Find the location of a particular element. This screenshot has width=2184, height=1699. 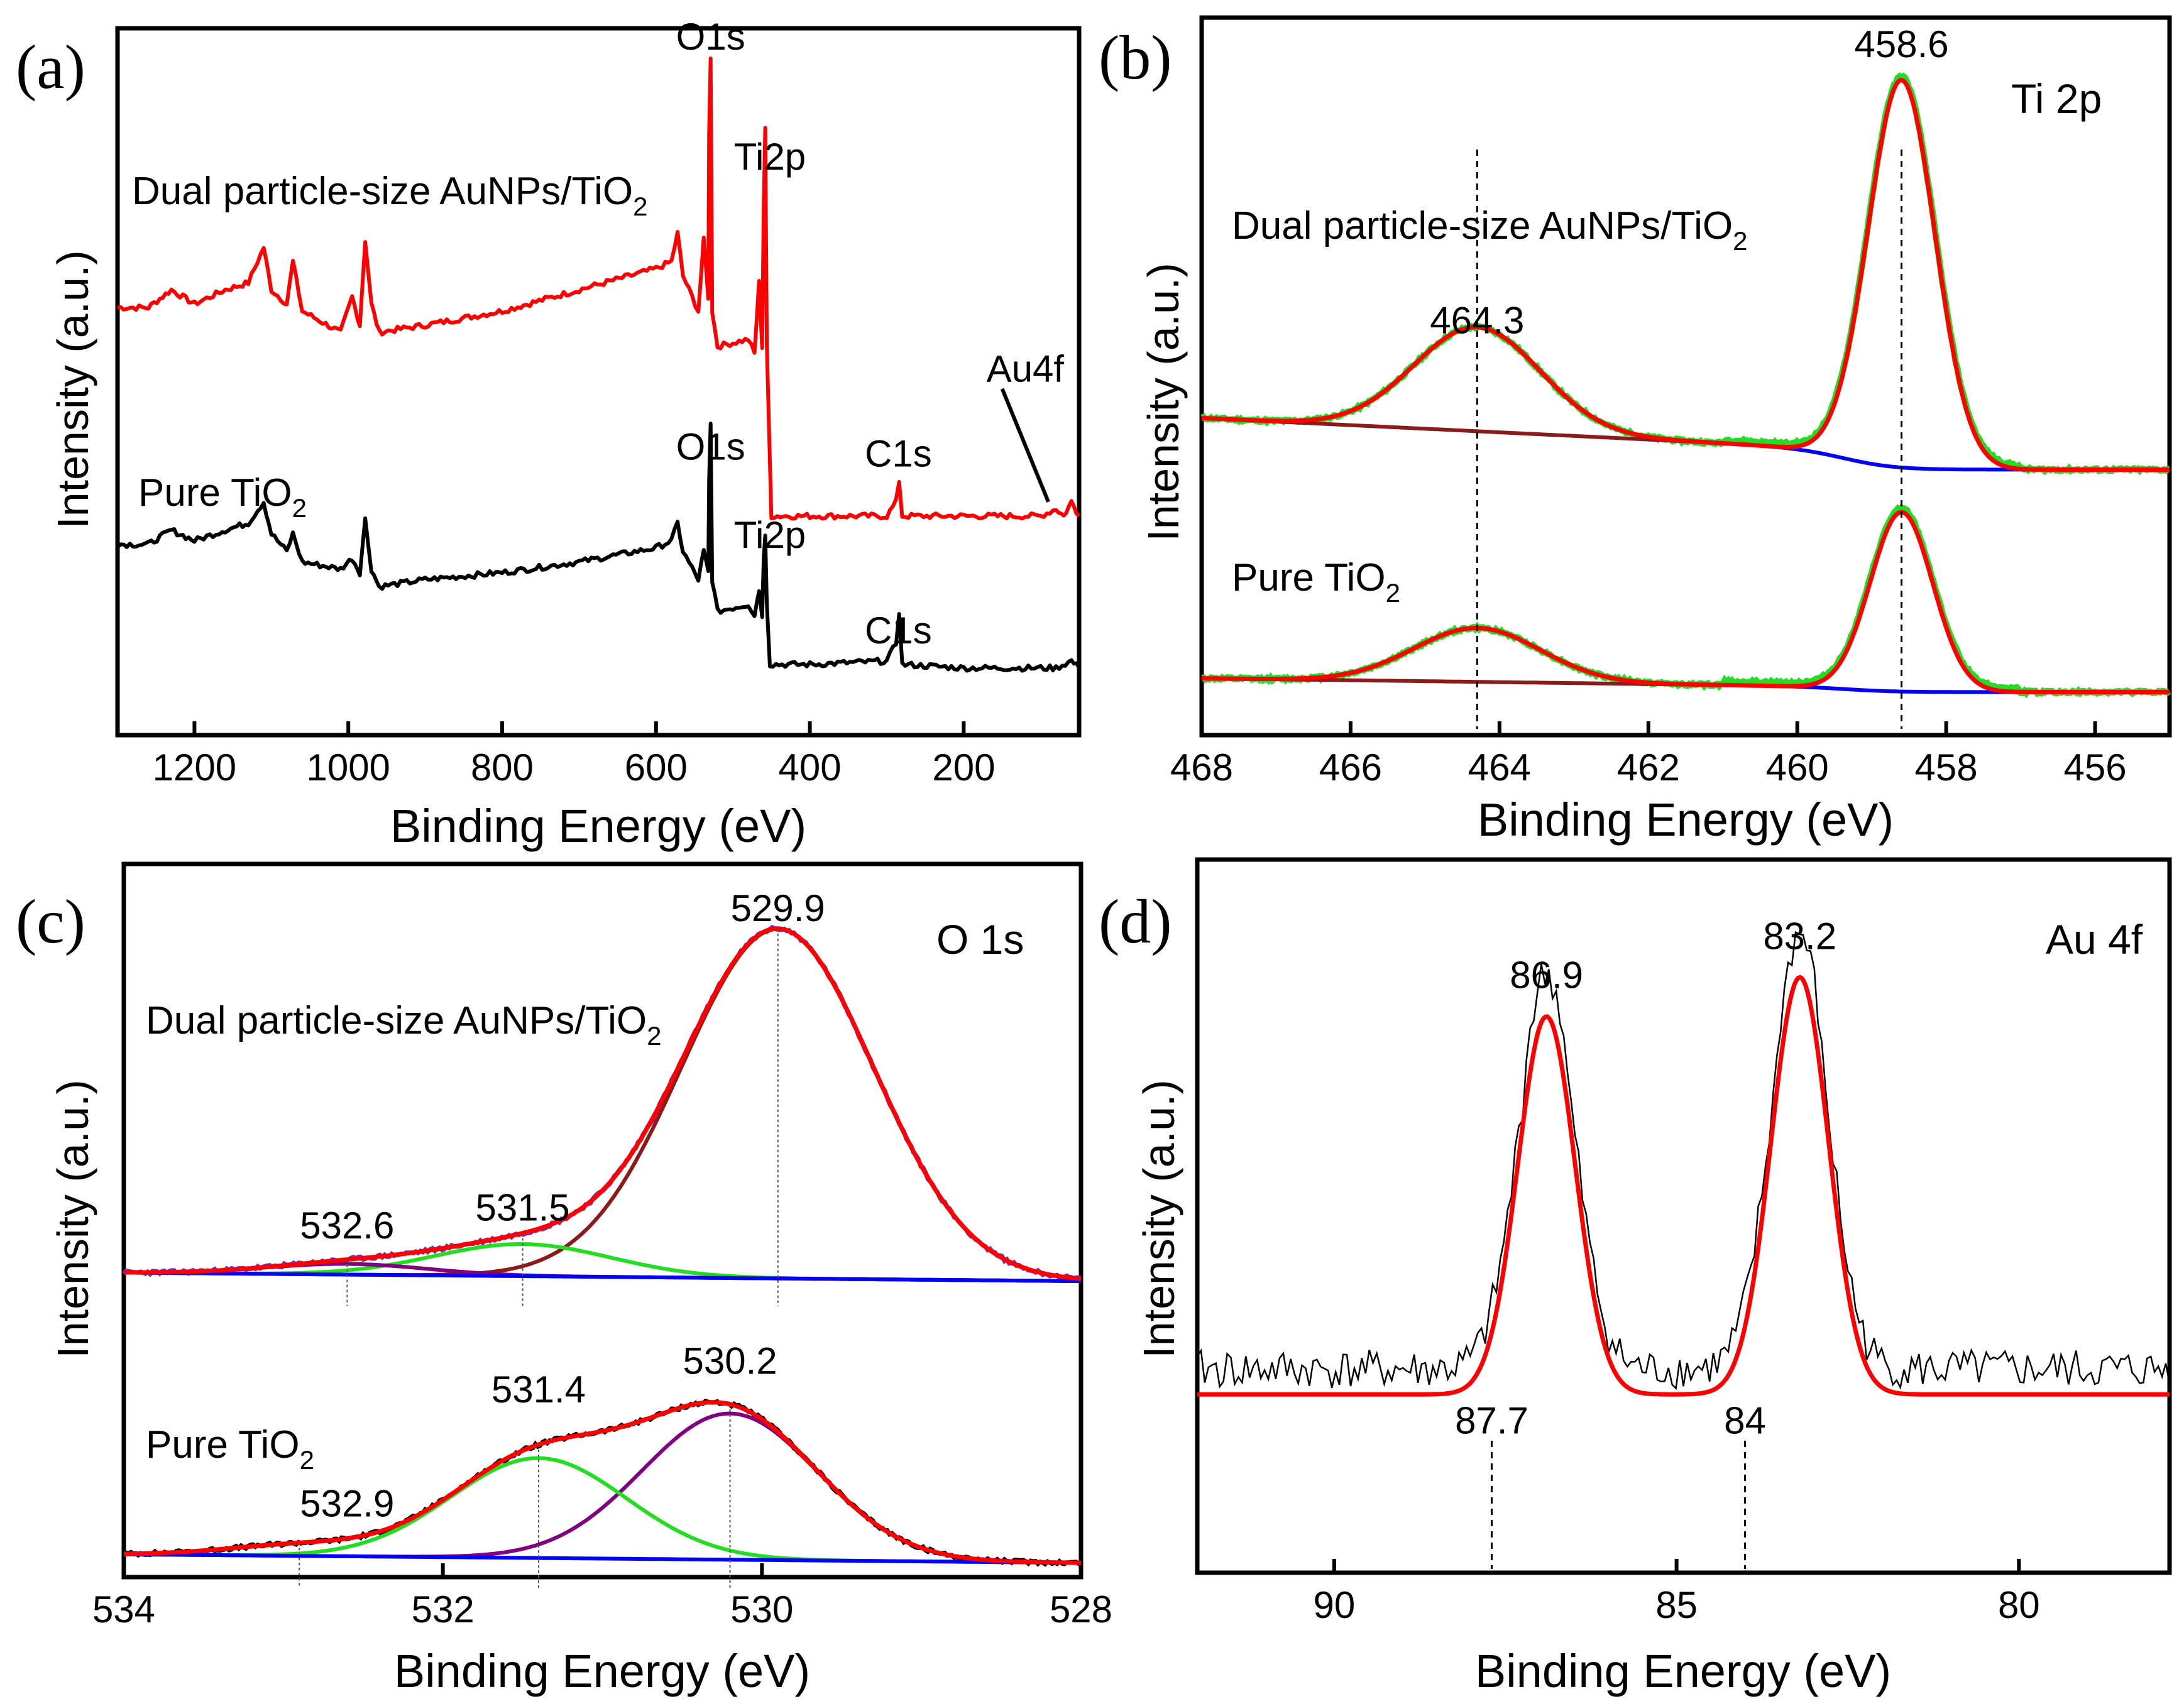

panel-c-peak-label: 532.9 is located at coordinates (347, 1504).